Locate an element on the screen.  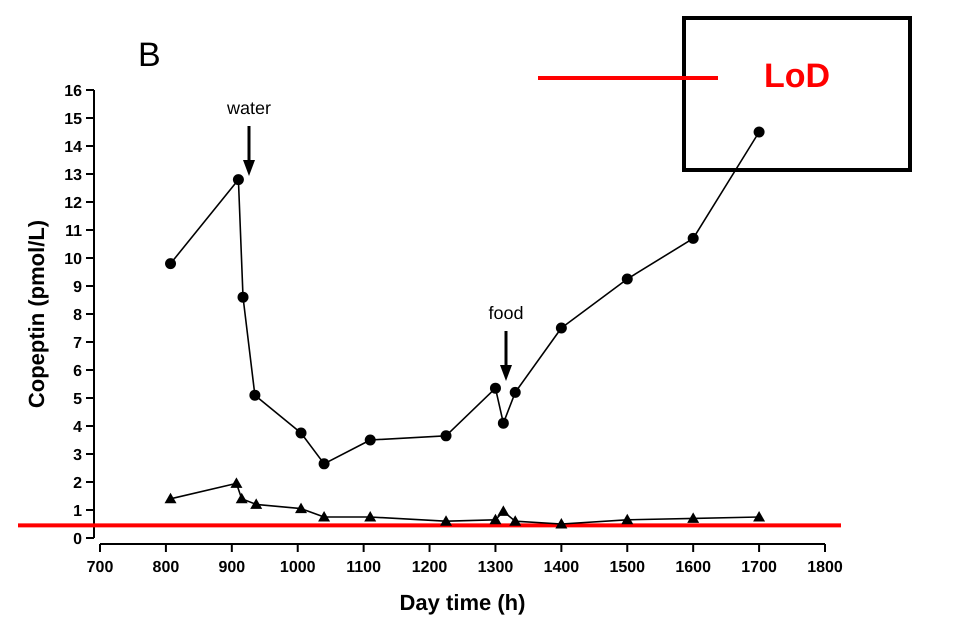
annotation: water is located at coordinates (249, 108).